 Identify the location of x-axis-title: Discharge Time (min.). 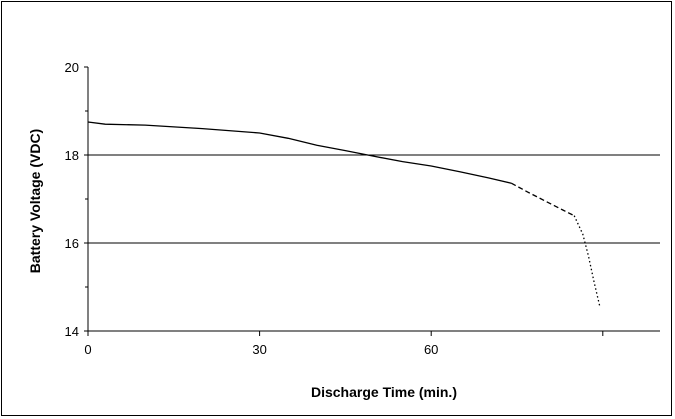
(384, 392).